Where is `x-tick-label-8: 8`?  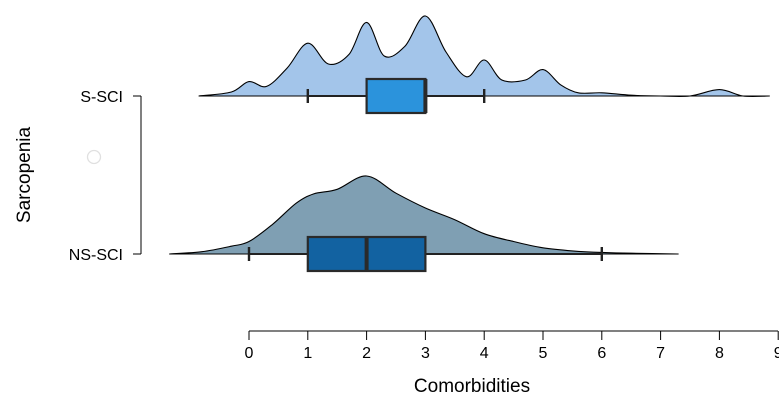 x-tick-label-8: 8 is located at coordinates (719, 353).